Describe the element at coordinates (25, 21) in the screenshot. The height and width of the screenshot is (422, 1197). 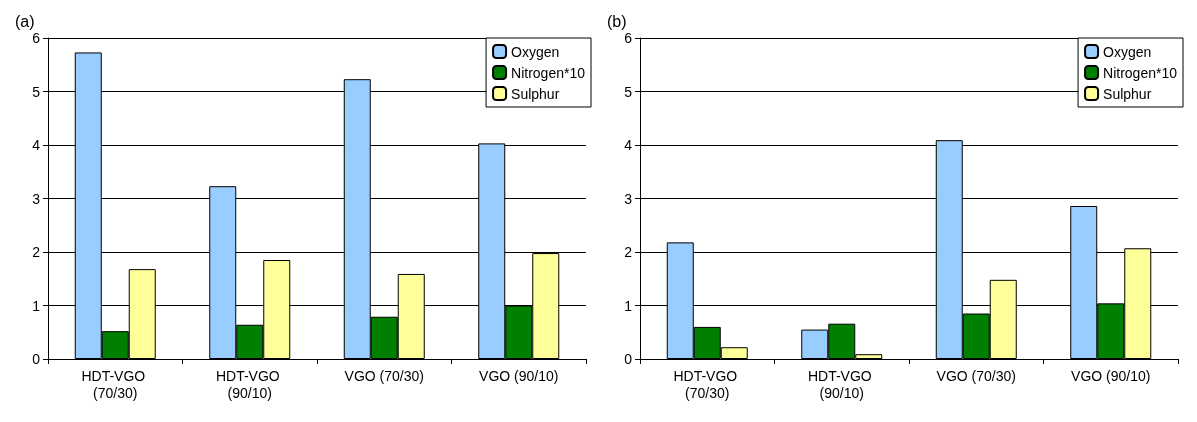
I see `chart-title: (a)` at that location.